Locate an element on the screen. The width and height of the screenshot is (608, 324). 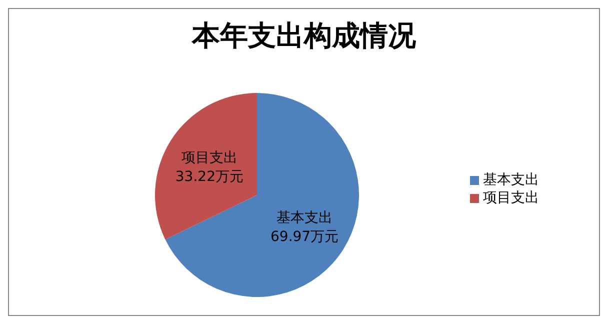
data-label: 69.97万元 is located at coordinates (304, 236).